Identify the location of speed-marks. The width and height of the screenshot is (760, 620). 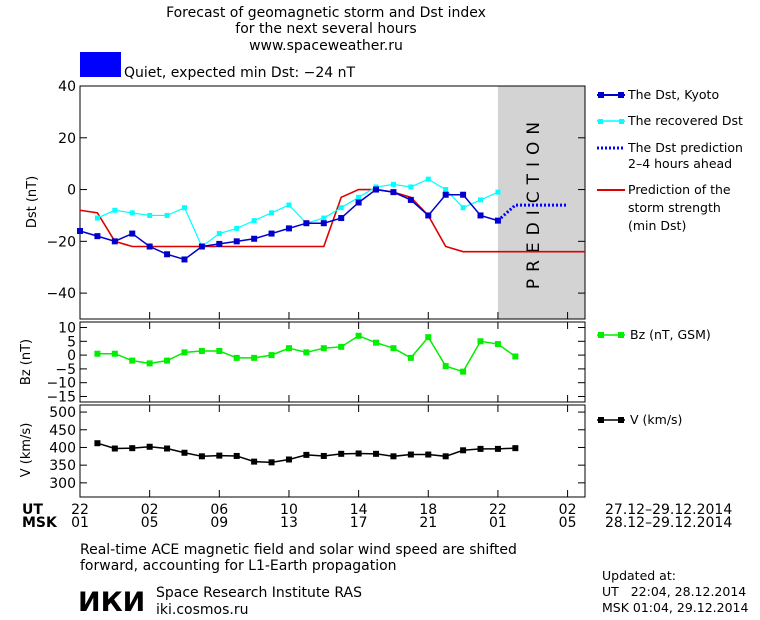
(306, 453).